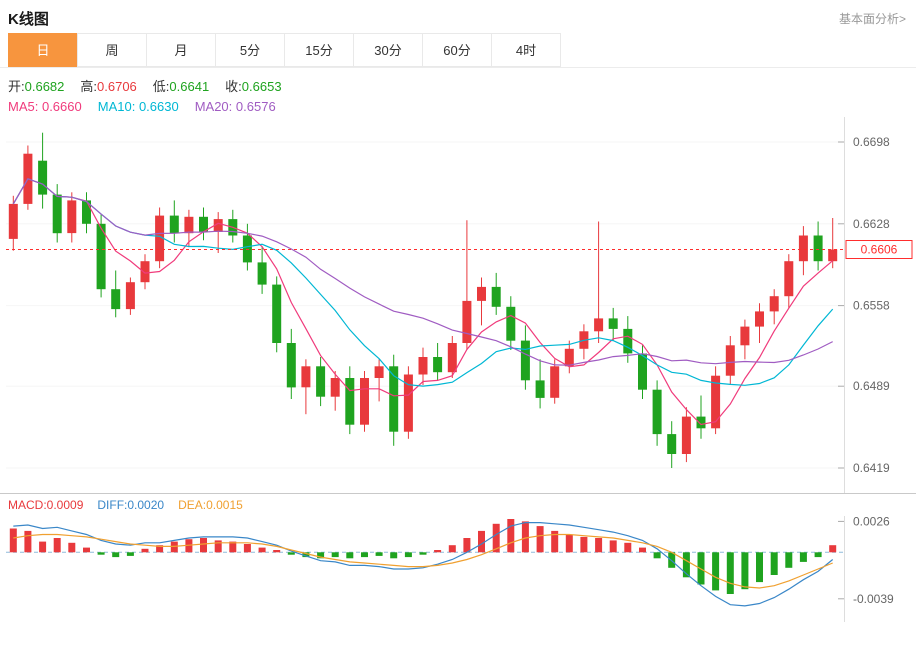  What do you see at coordinates (27, 505) in the screenshot?
I see `macd-label: MACD:` at bounding box center [27, 505].